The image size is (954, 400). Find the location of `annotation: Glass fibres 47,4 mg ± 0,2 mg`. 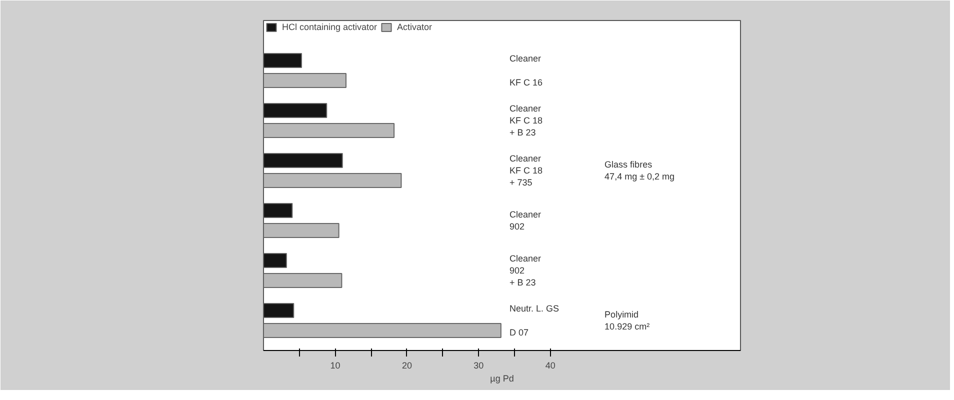

annotation: Glass fibres 47,4 mg ± 0,2 mg is located at coordinates (639, 171).